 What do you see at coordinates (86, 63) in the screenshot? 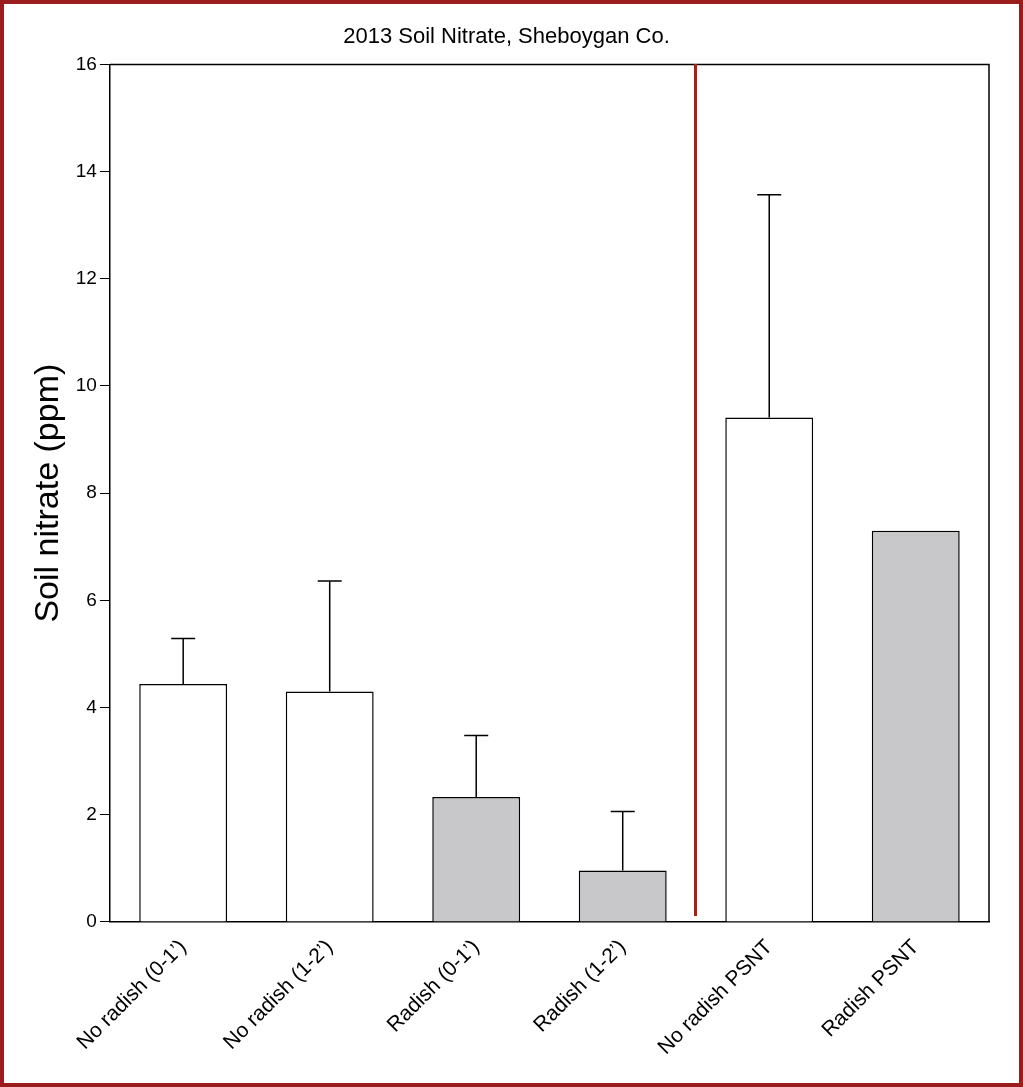
I see `y-tick-label: 16` at bounding box center [86, 63].